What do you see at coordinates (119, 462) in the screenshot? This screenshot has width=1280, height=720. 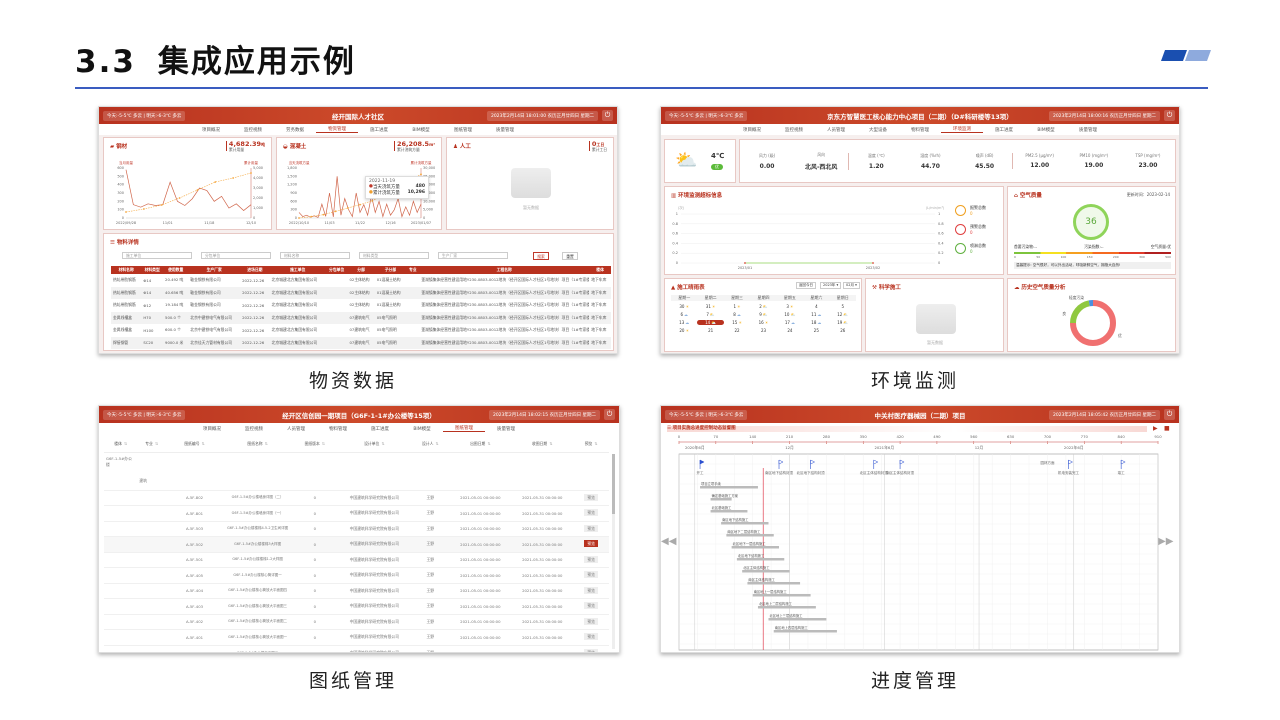 I see `tree-node-building: G6F-1-5#办公楼` at bounding box center [119, 462].